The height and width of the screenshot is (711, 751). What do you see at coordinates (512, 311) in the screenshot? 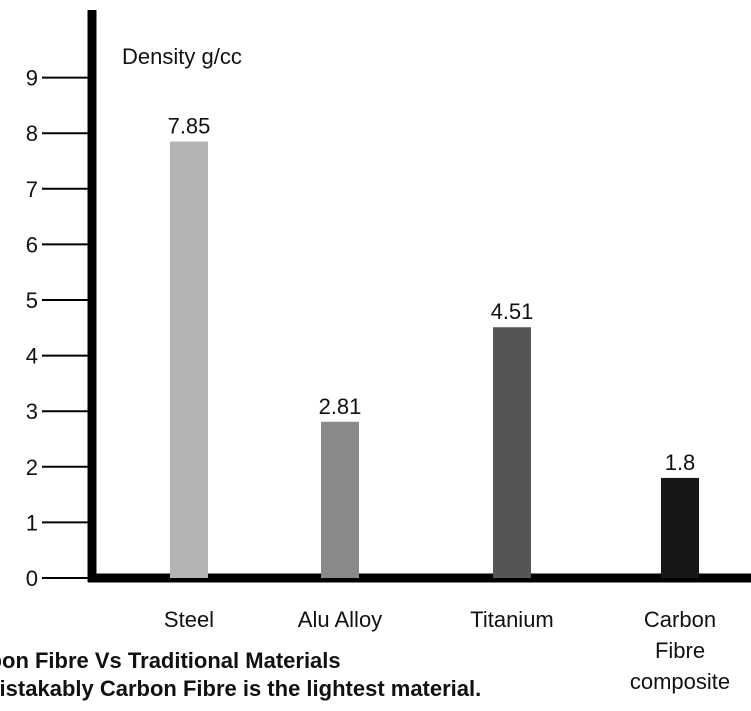
I see `bar-value-label: 4.51` at bounding box center [512, 311].